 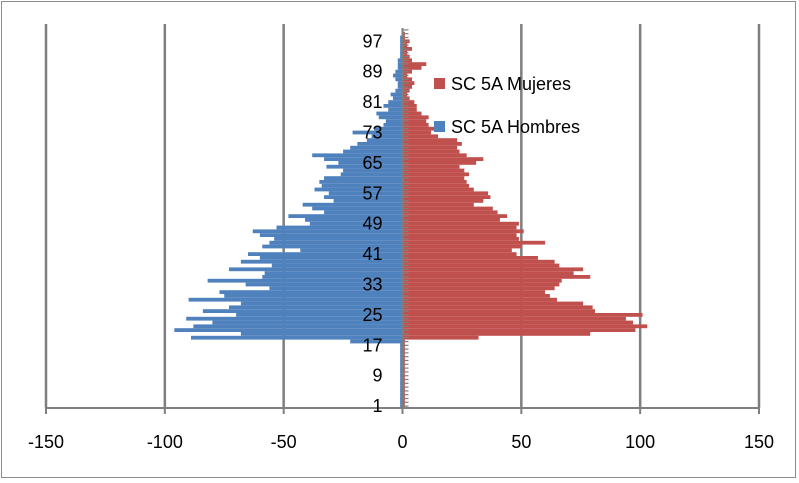 I want to click on y-tick-label-73: 73, so click(x=372, y=133).